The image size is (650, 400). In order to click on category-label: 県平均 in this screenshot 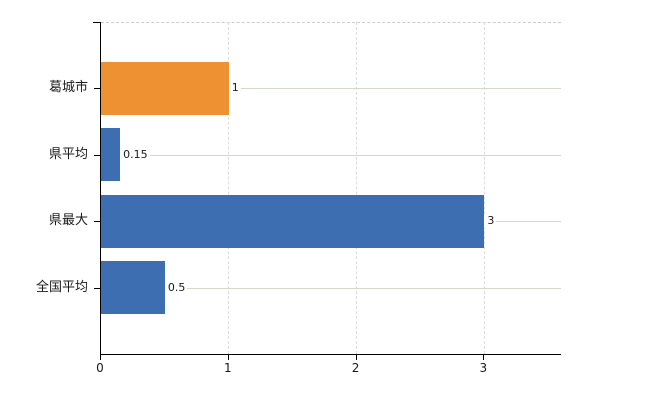, I will do `click(68, 154)`.